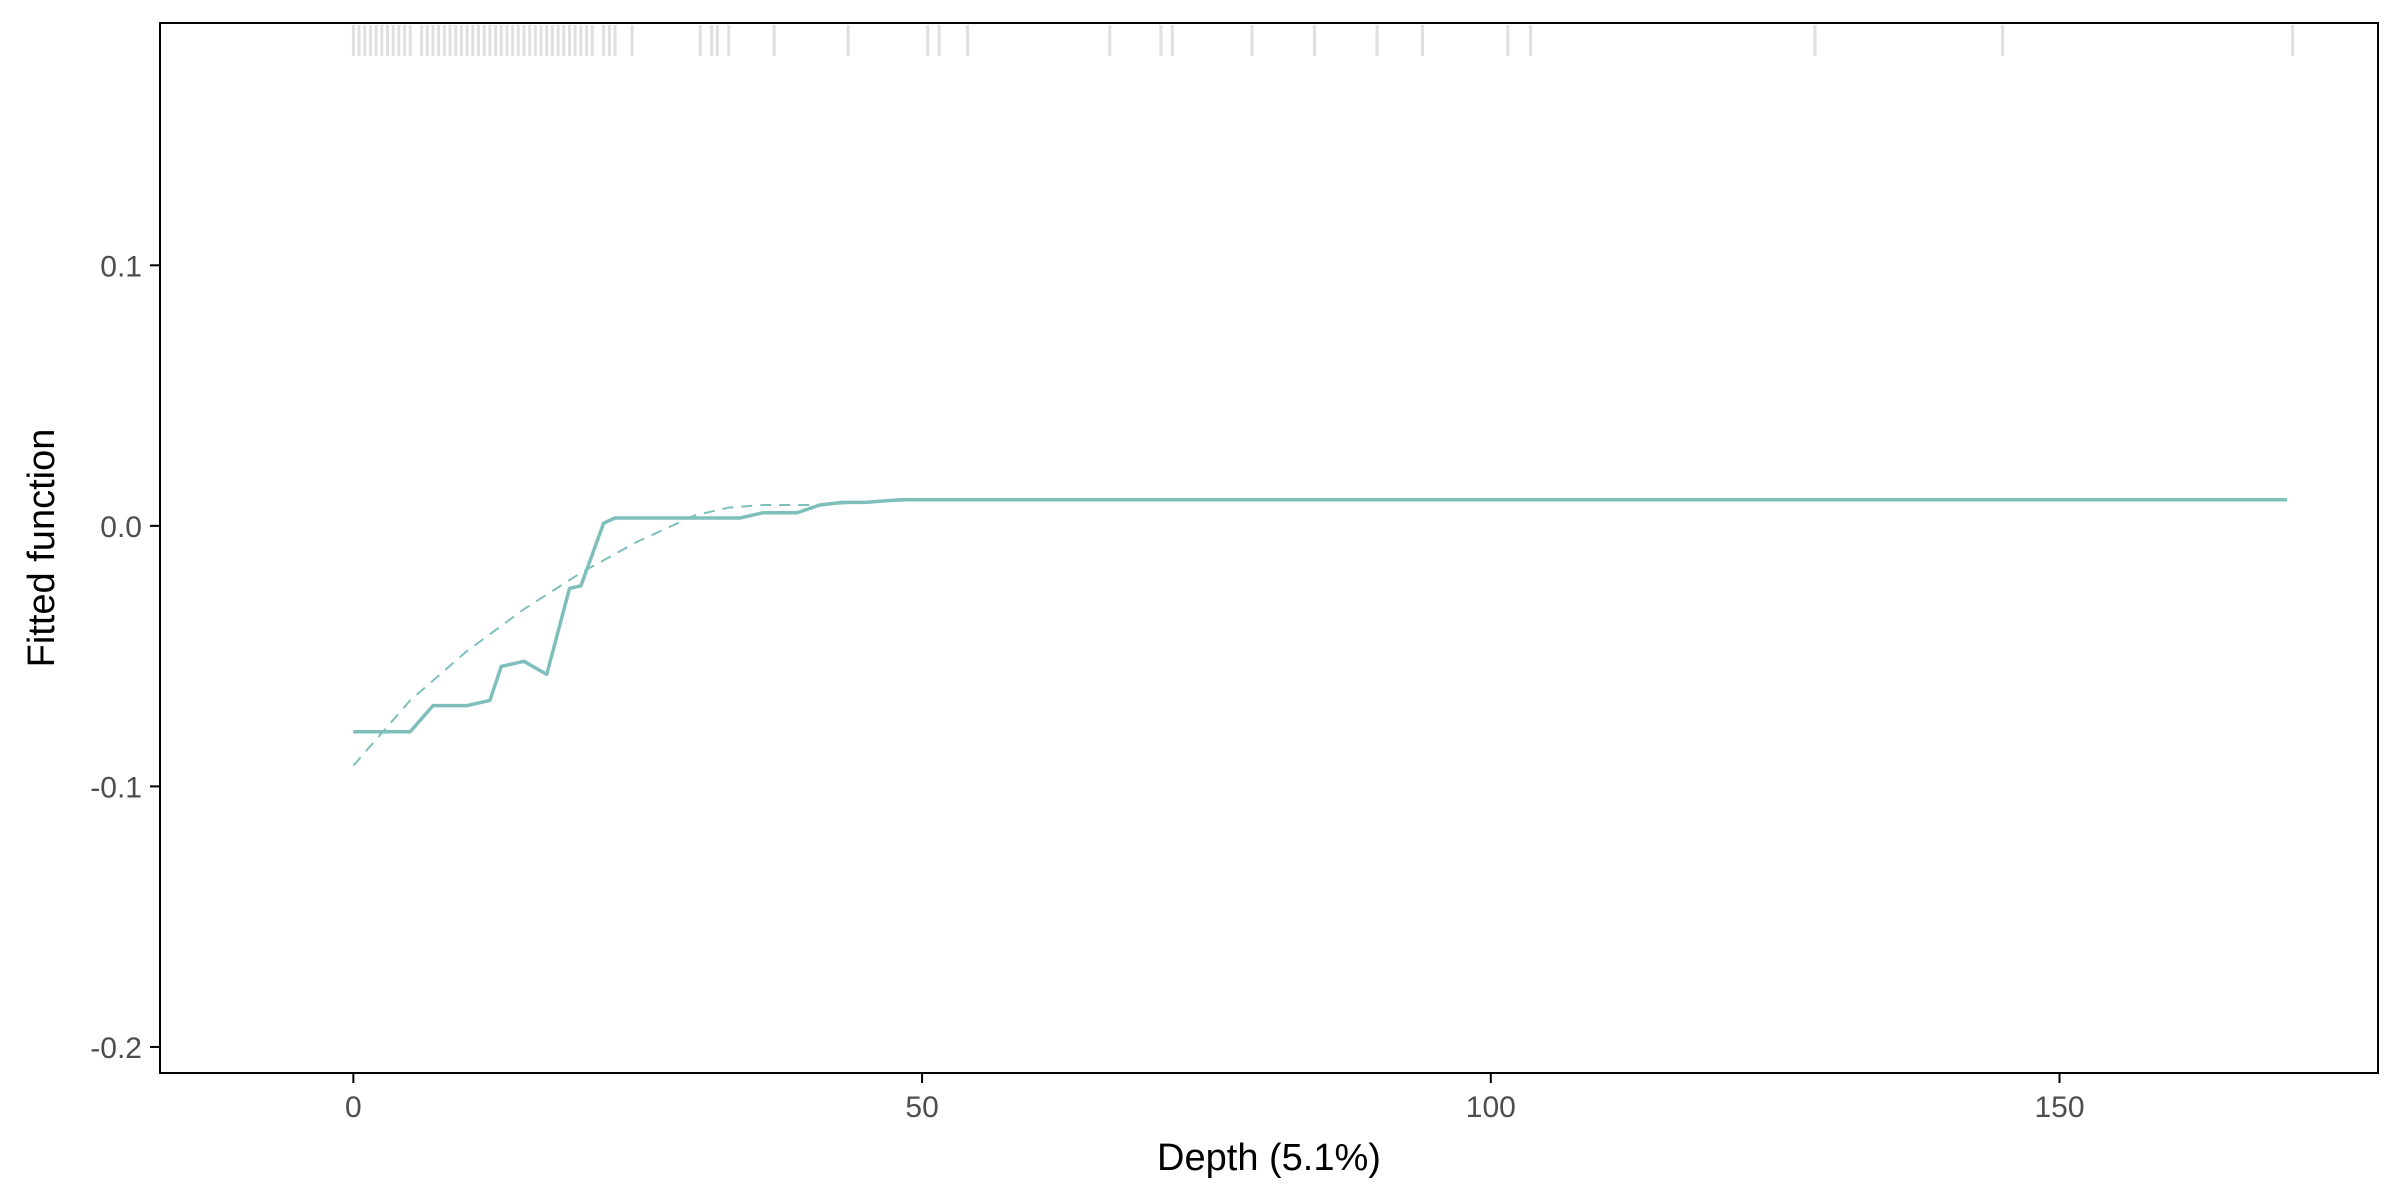 The width and height of the screenshot is (2400, 1200). What do you see at coordinates (121, 266) in the screenshot?
I see `y-tick-label: 0.1` at bounding box center [121, 266].